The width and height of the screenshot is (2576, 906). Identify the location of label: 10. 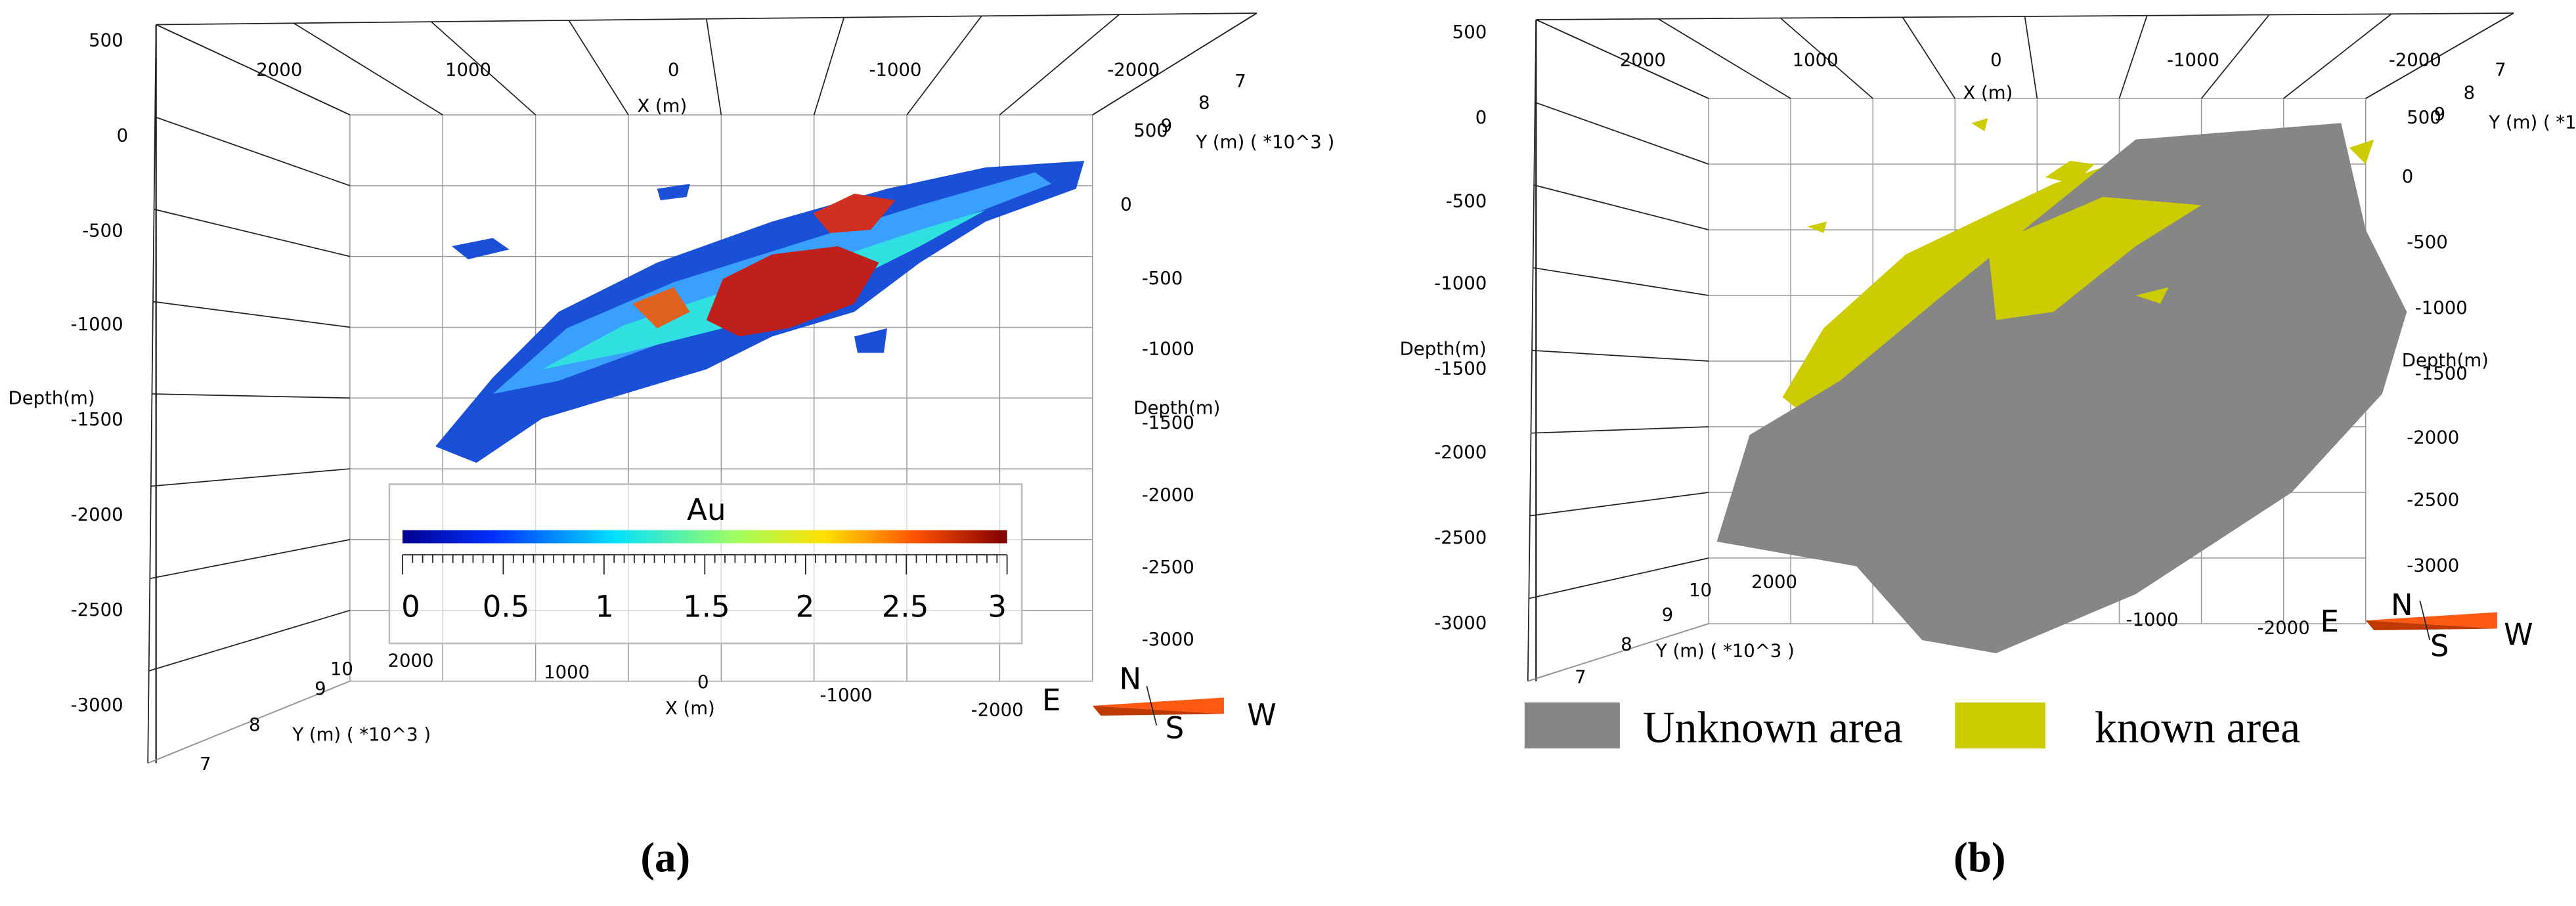
(1701, 590).